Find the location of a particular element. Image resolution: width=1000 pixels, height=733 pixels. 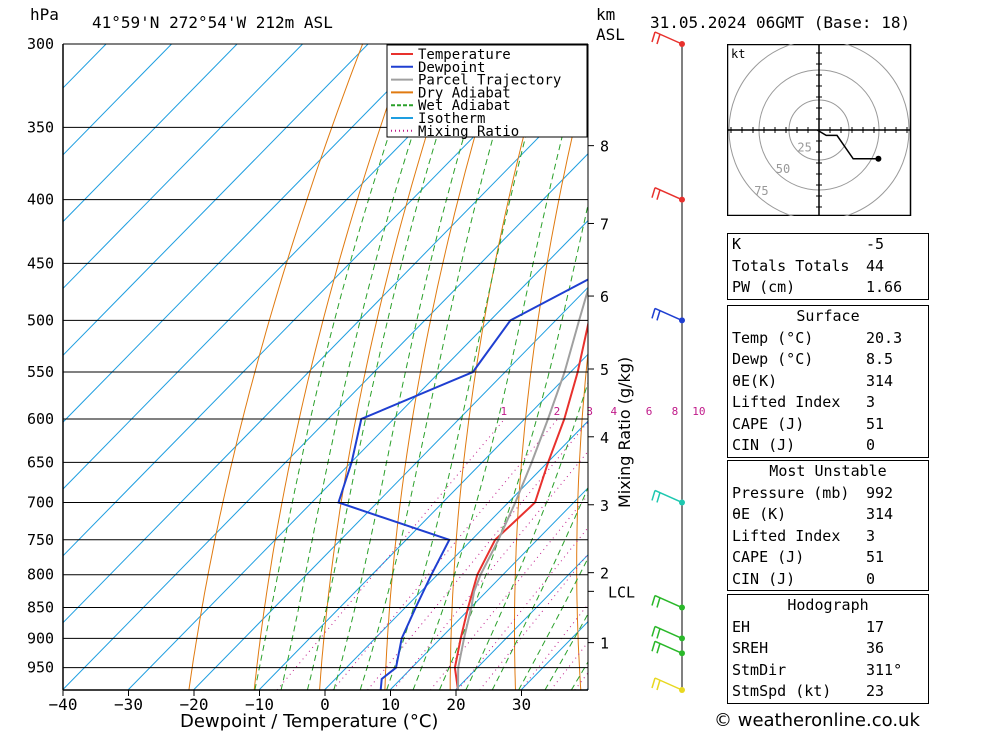

pressure-tick-label: 450 is located at coordinates (40, 263).